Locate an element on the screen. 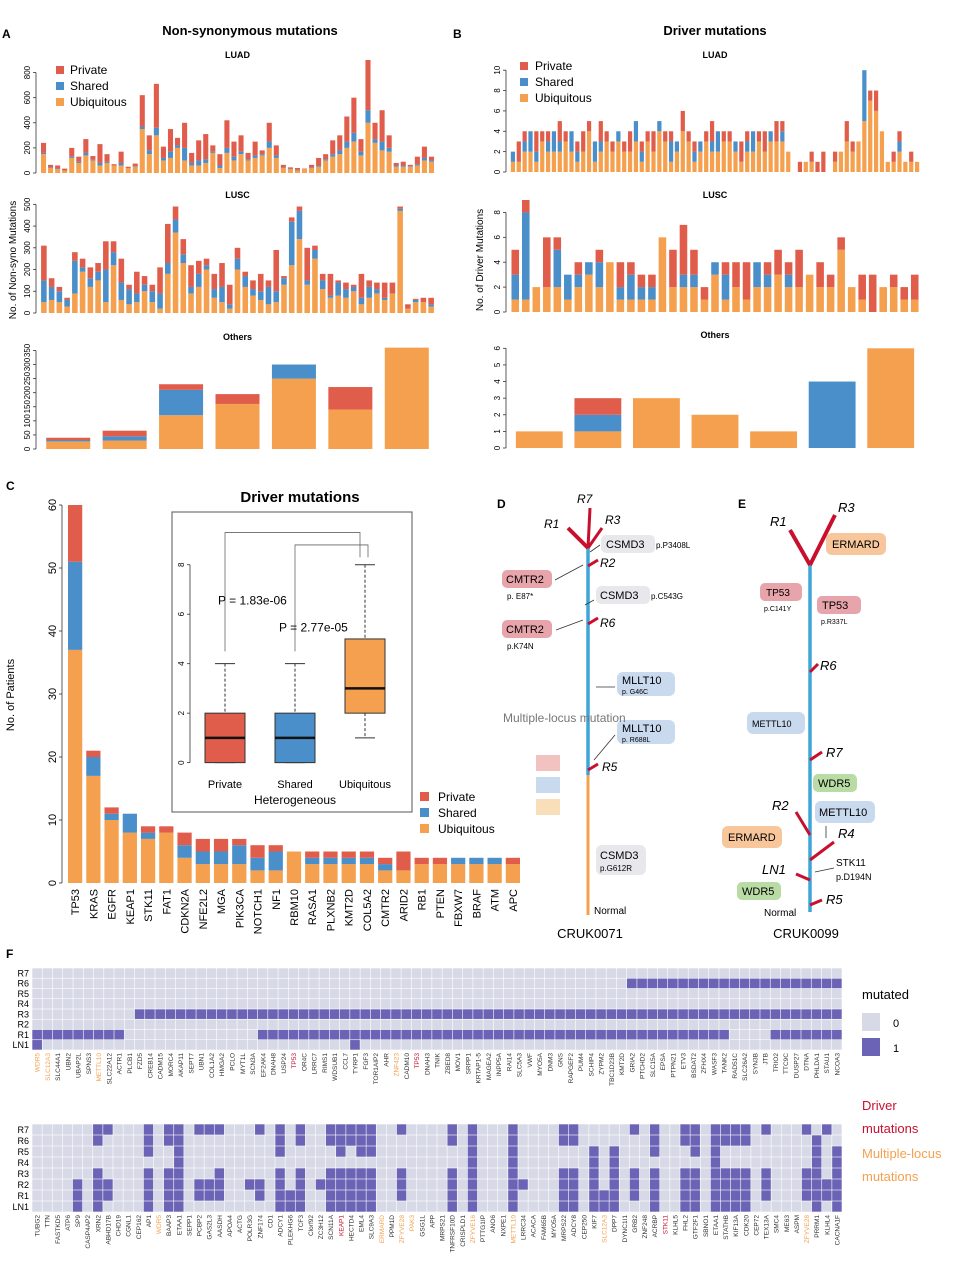 This screenshot has width=960, height=1280. chart-a-lusc-bar-2-ubiquitous is located at coordinates (59, 307).